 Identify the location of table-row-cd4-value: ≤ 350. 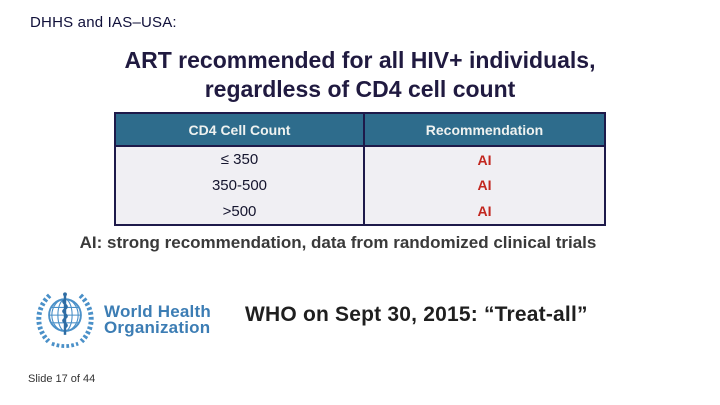
(240, 160).